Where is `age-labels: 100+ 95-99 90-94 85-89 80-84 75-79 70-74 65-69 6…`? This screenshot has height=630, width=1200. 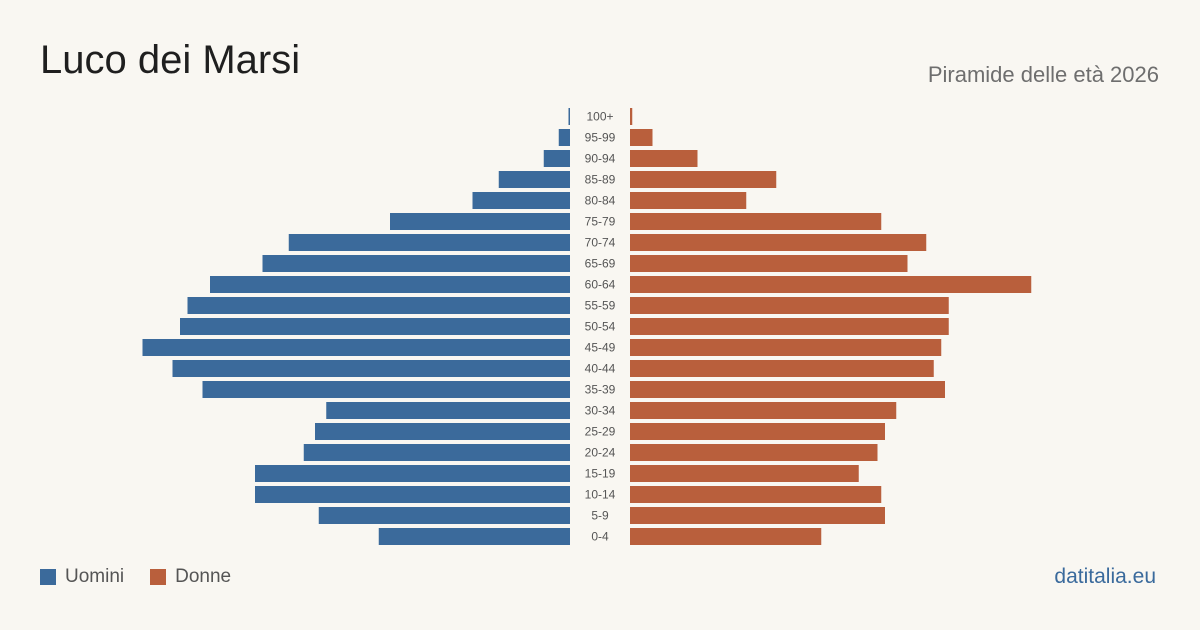
age-labels: 100+ 95-99 90-94 85-89 80-84 75-79 70-74 65-69 6… is located at coordinates (600, 327).